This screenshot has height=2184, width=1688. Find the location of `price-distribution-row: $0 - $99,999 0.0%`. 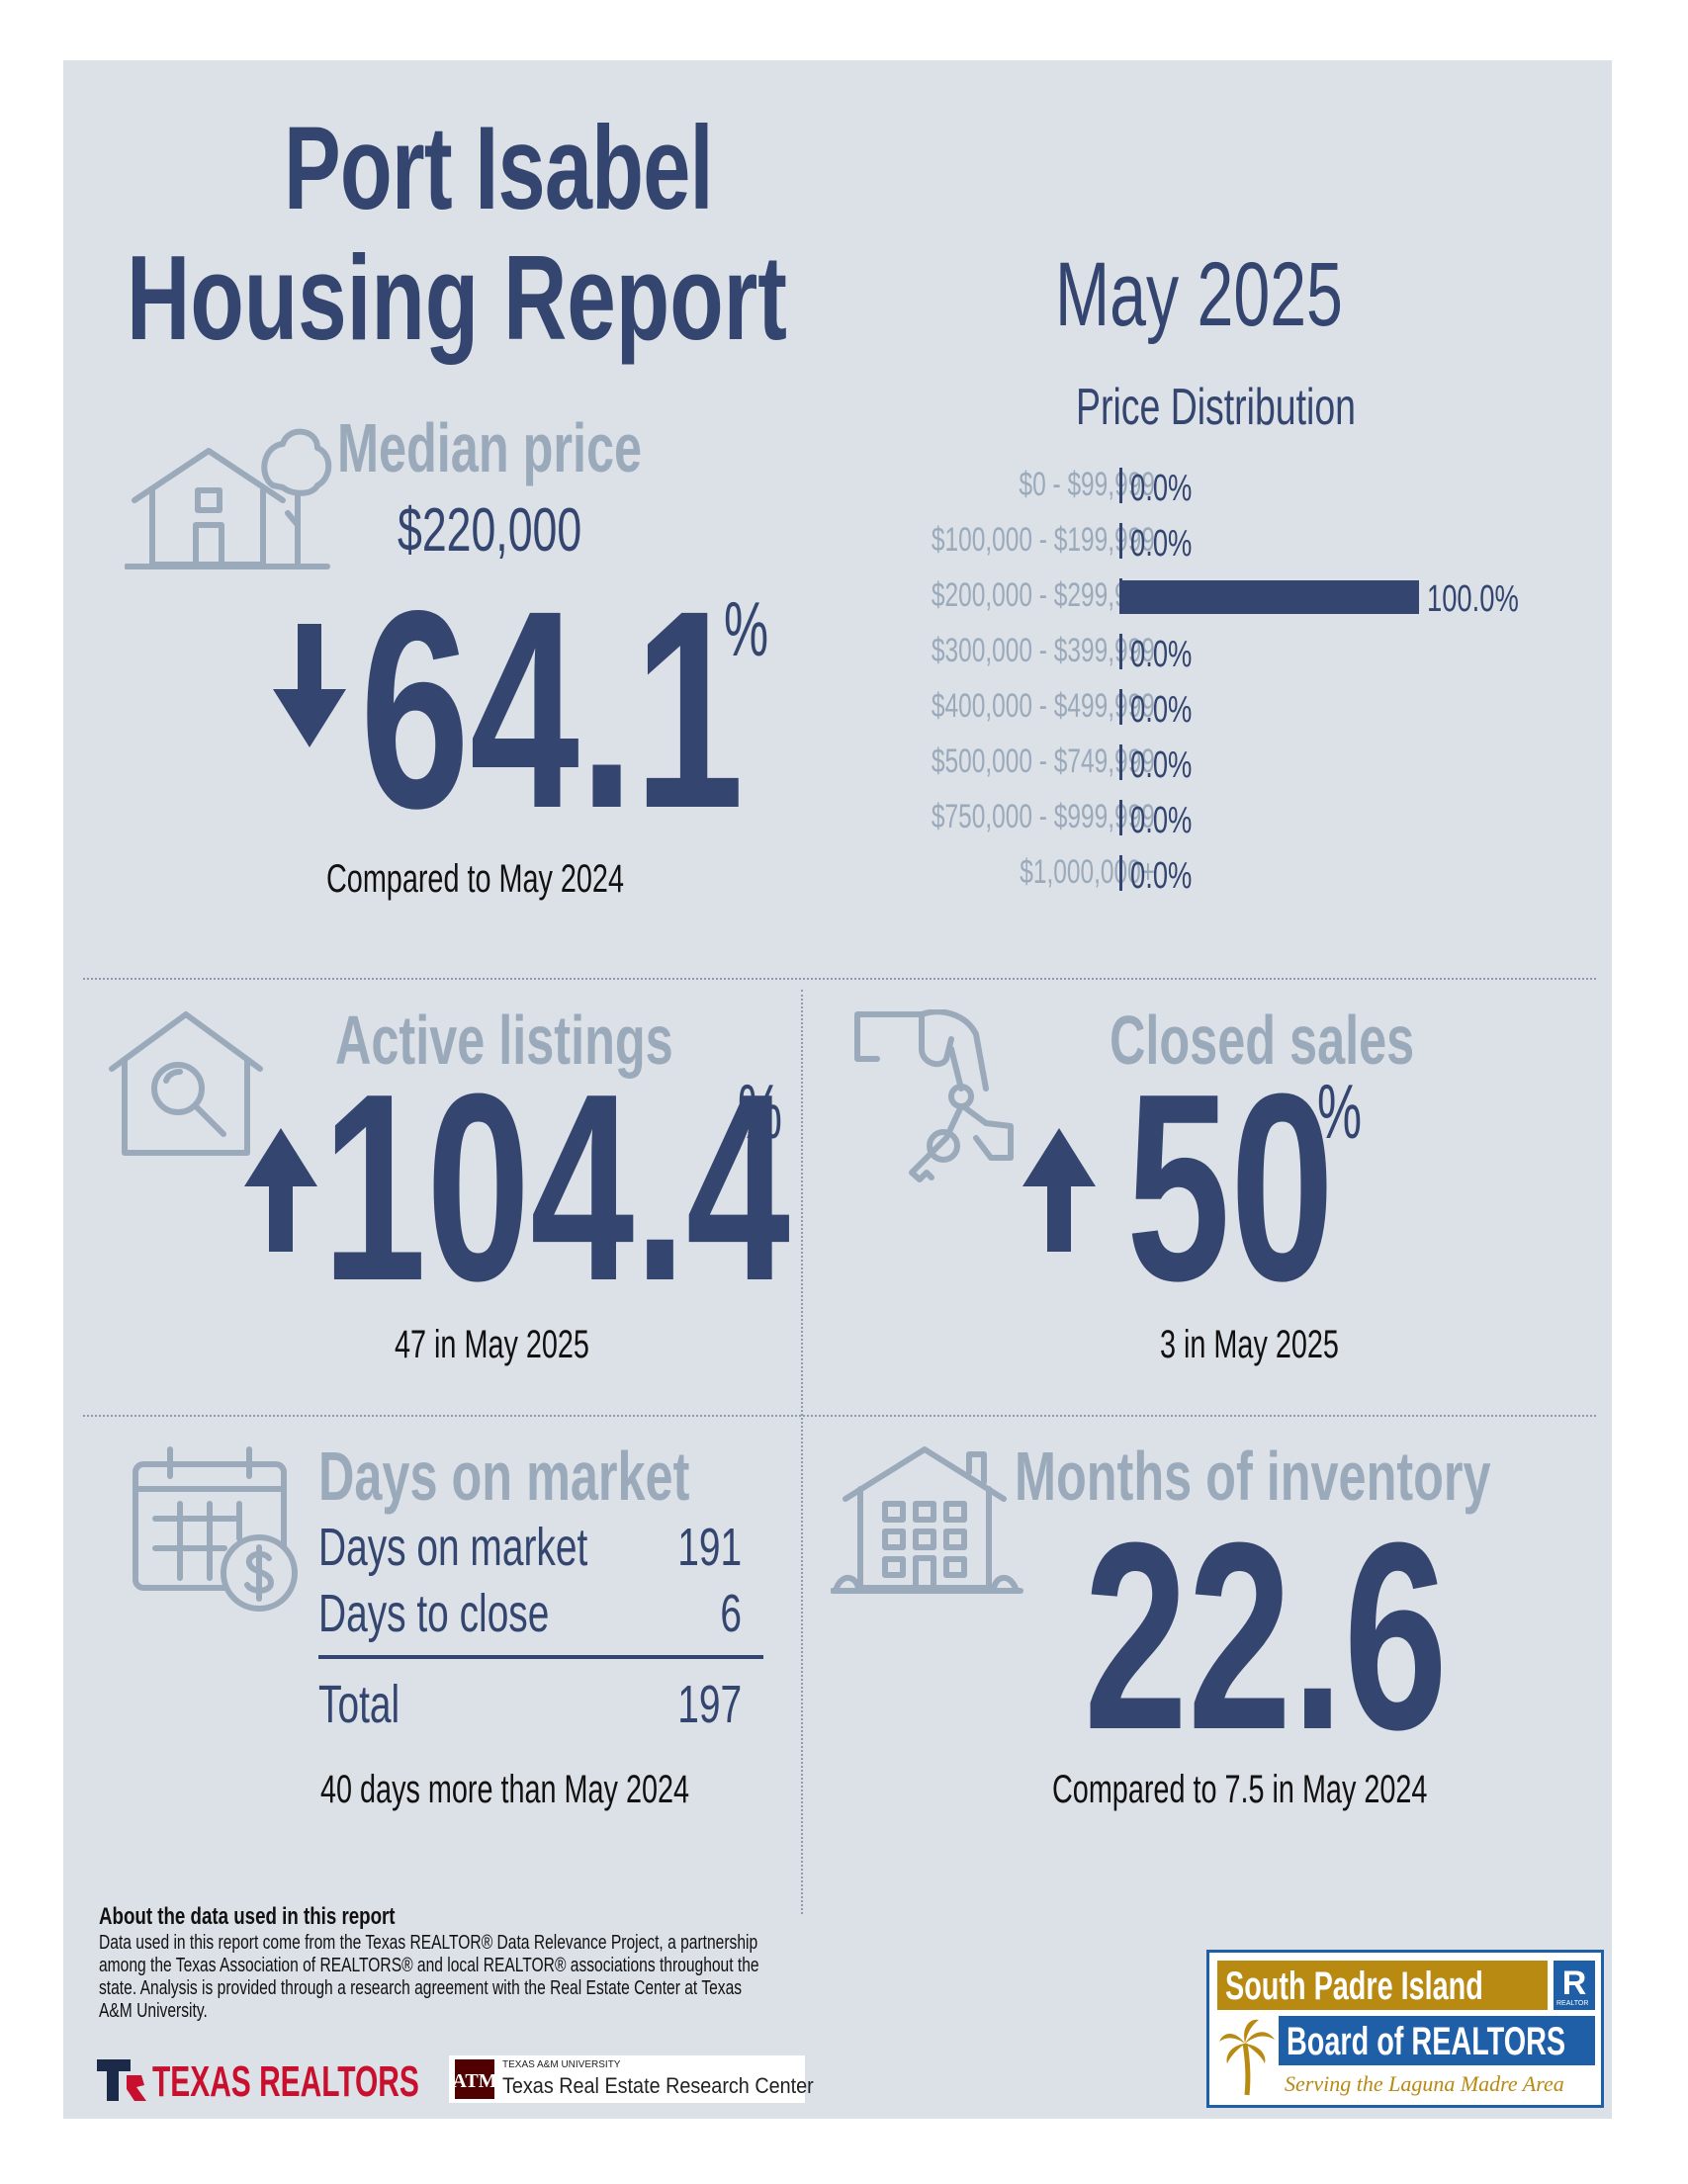

price-distribution-row: $0 - $99,999 0.0% is located at coordinates (837, 487).